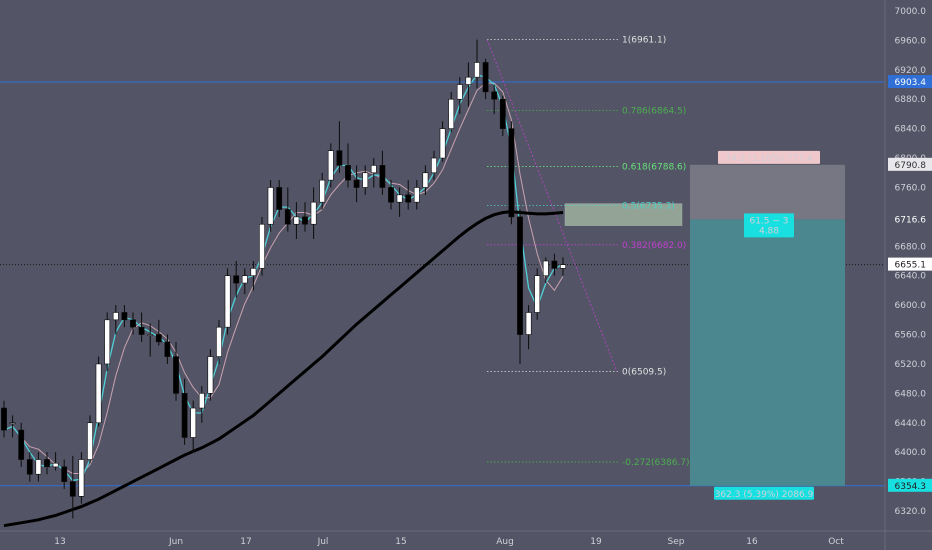  Describe the element at coordinates (552, 205) in the screenshot. I see `fib-trendline` at that location.